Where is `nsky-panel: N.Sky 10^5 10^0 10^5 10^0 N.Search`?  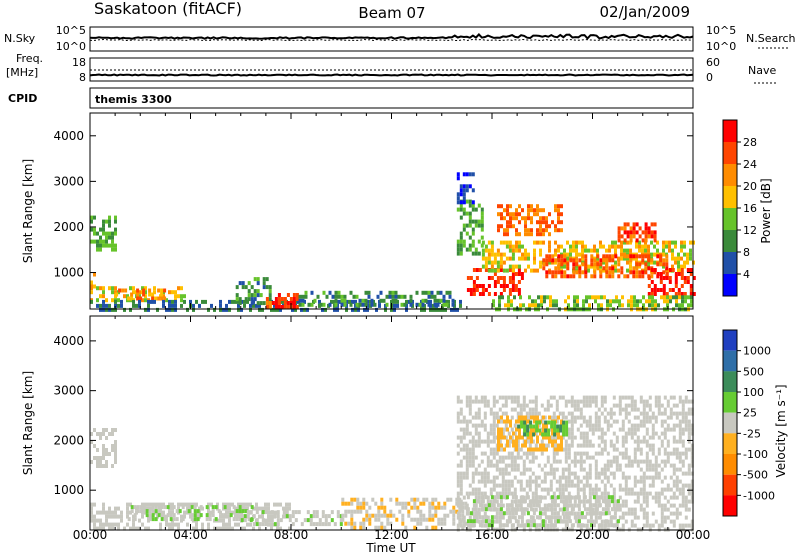
nsky-panel: N.Sky 10^5 10^0 10^5 10^0 N.Search is located at coordinates (400, 38).